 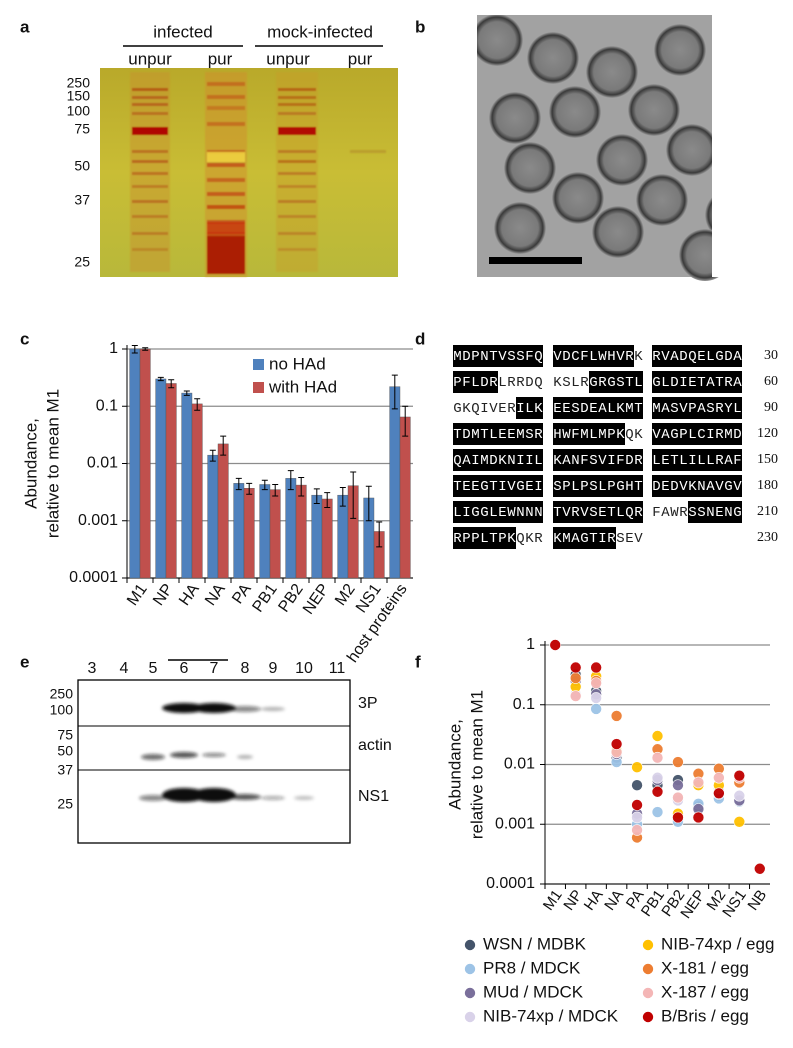 I want to click on sequence-block: RPPLTPKQKR, so click(x=498, y=539).